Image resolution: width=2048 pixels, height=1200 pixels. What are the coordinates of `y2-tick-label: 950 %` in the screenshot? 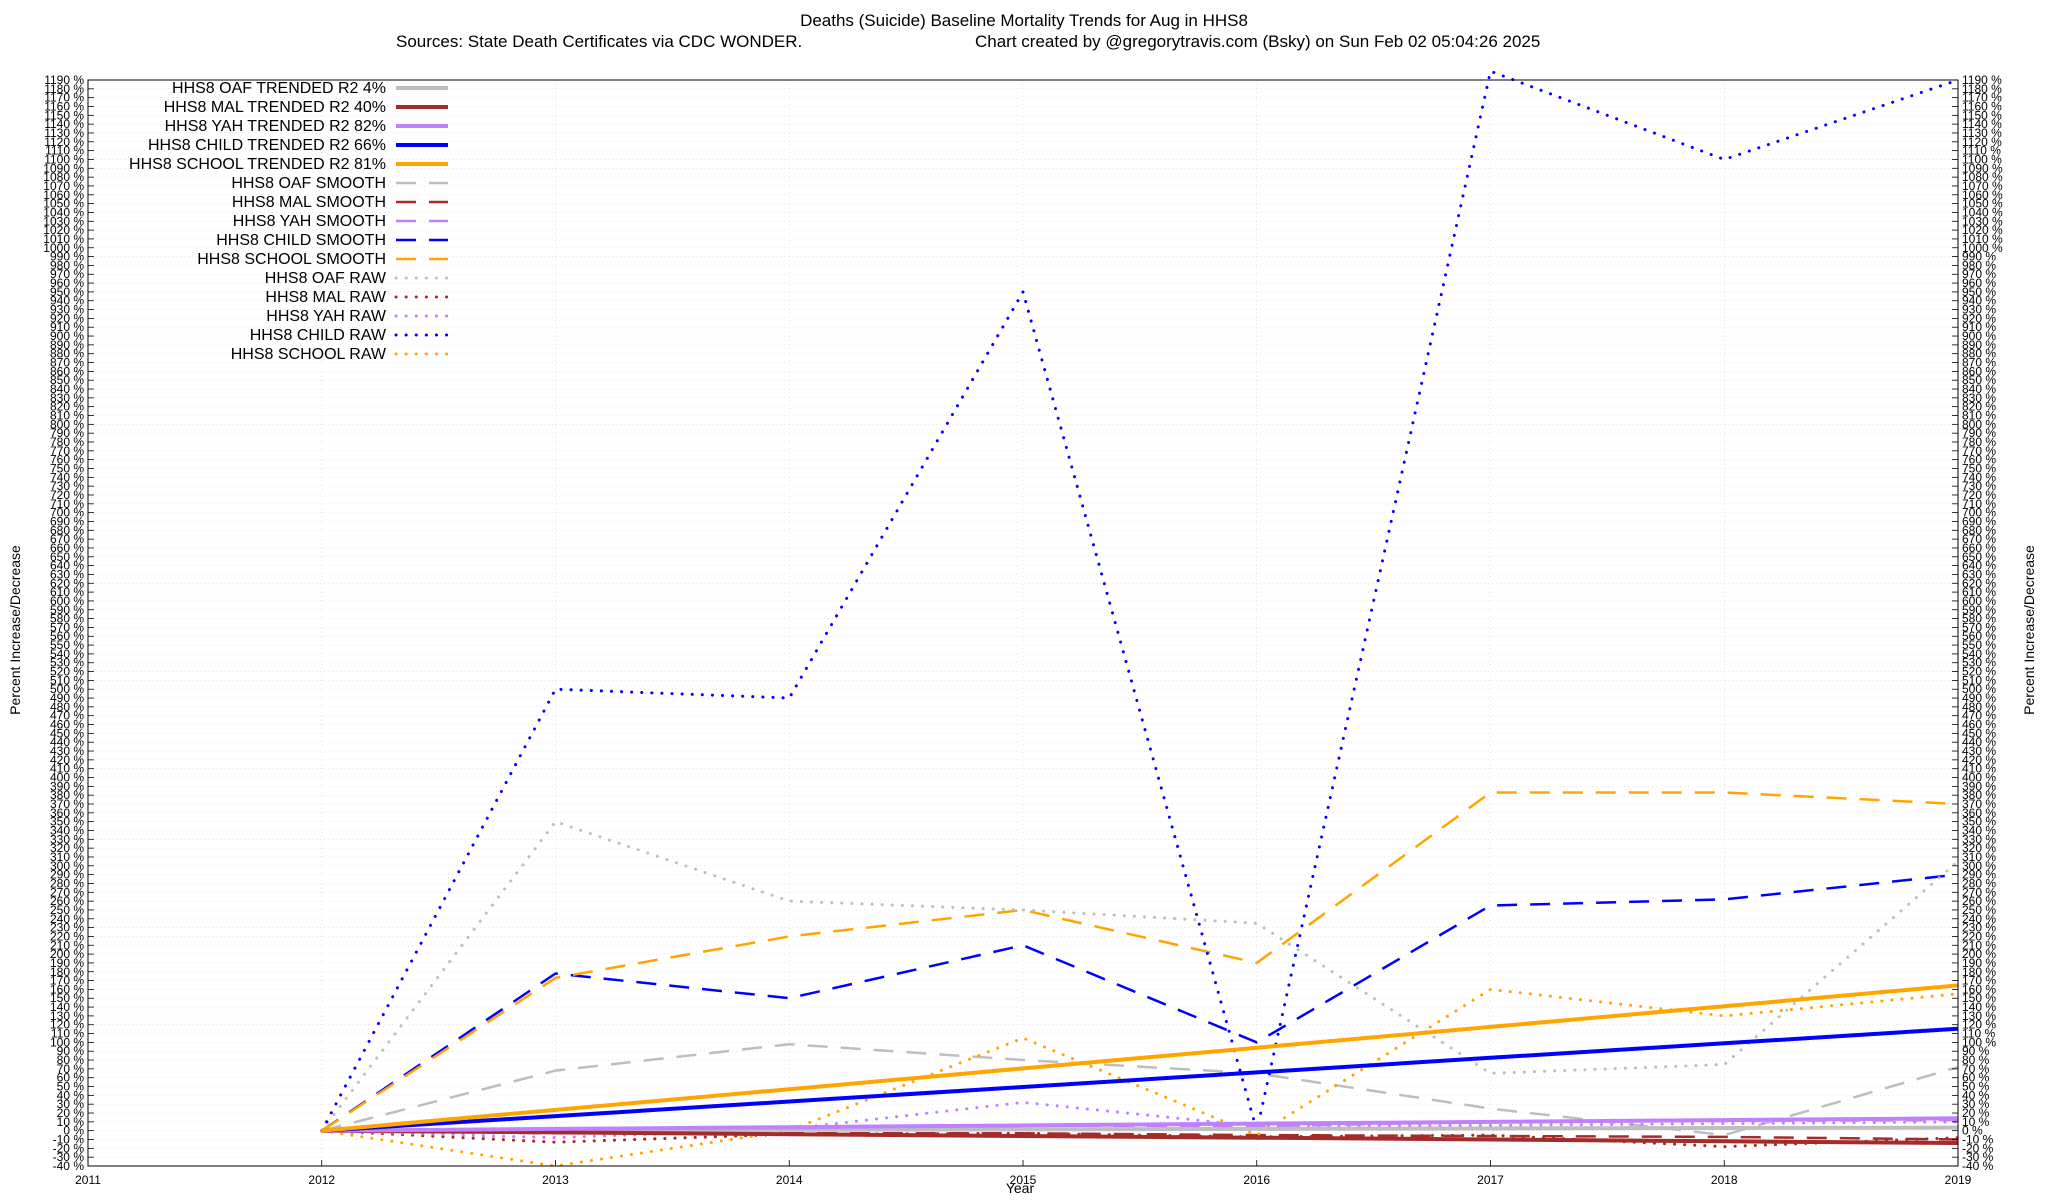 It's located at (1979, 292).